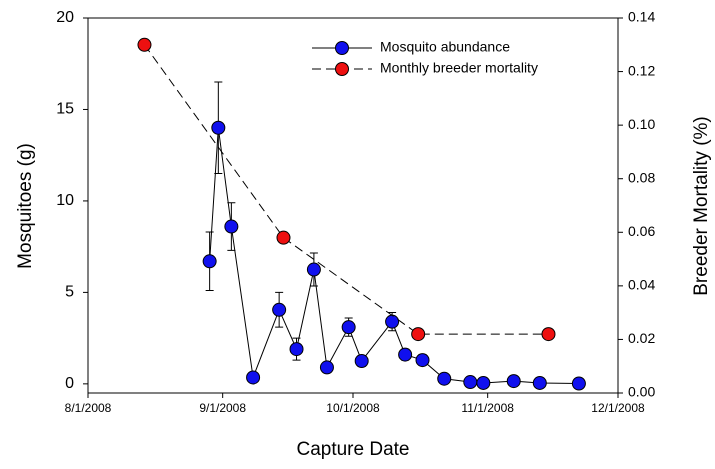 Image resolution: width=715 pixels, height=469 pixels. What do you see at coordinates (88, 408) in the screenshot?
I see `x-tick-label: 8/1/2008` at bounding box center [88, 408].